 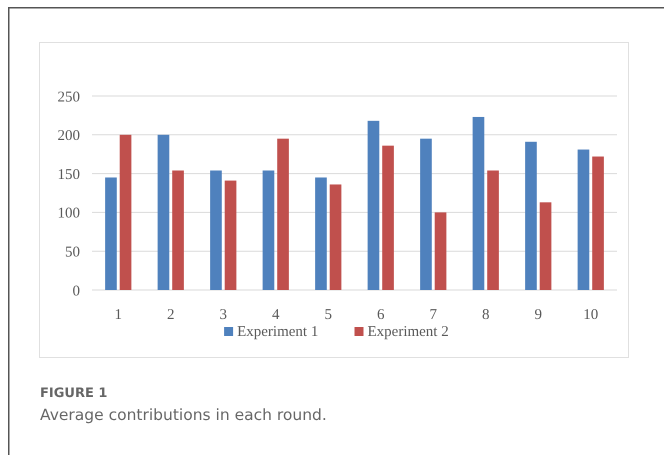 I want to click on x-tick-label: 3, so click(x=223, y=315).